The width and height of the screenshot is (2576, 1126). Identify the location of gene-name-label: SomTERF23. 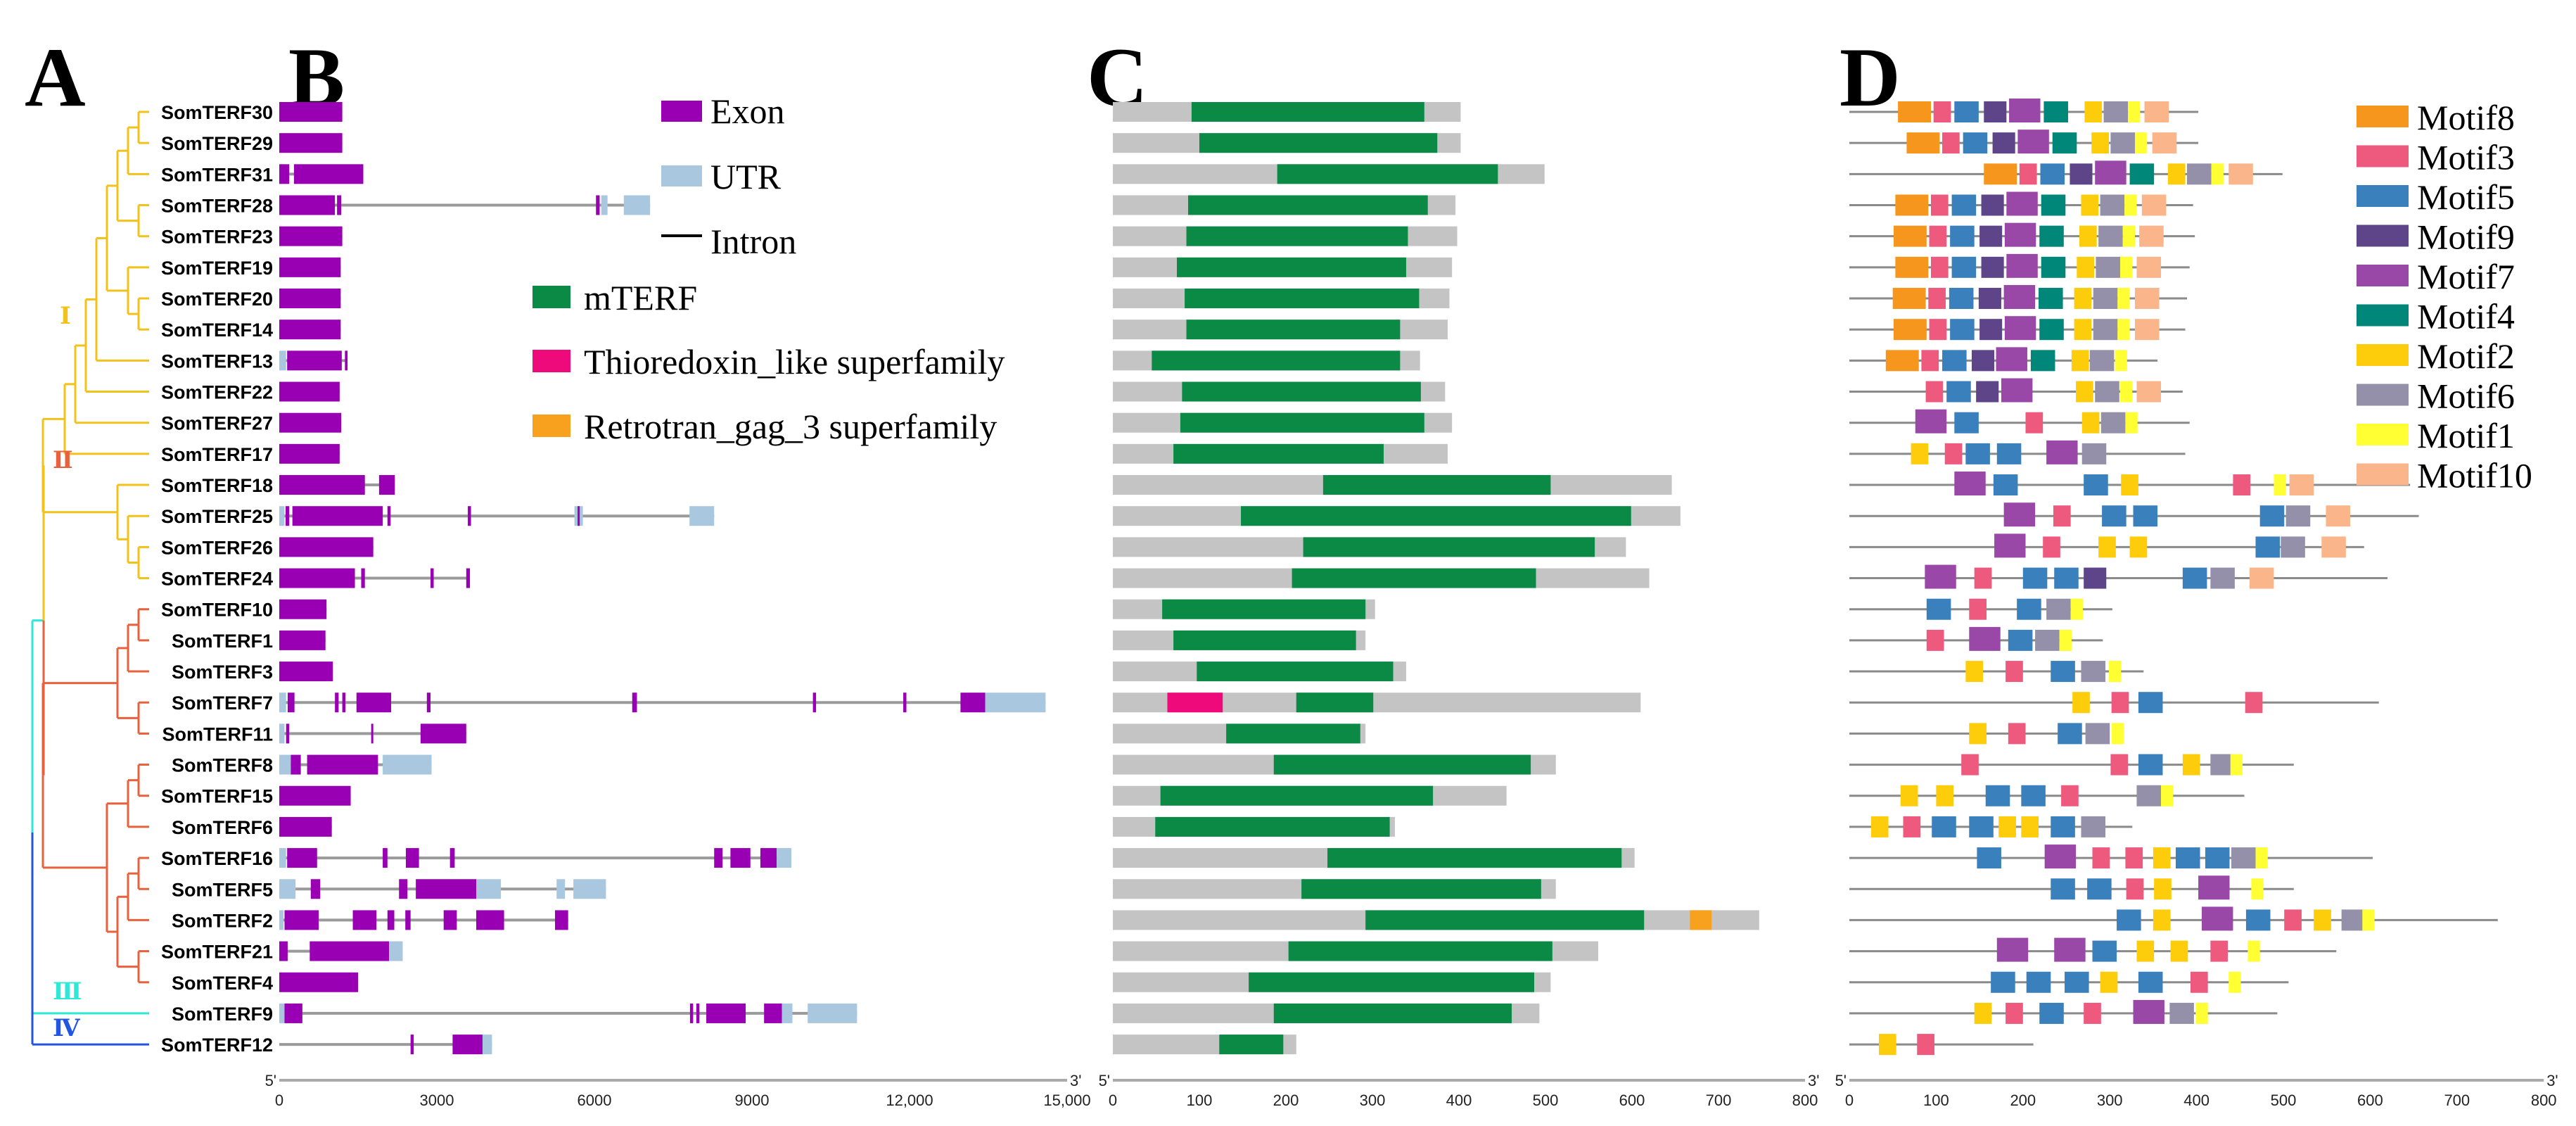
(217, 237).